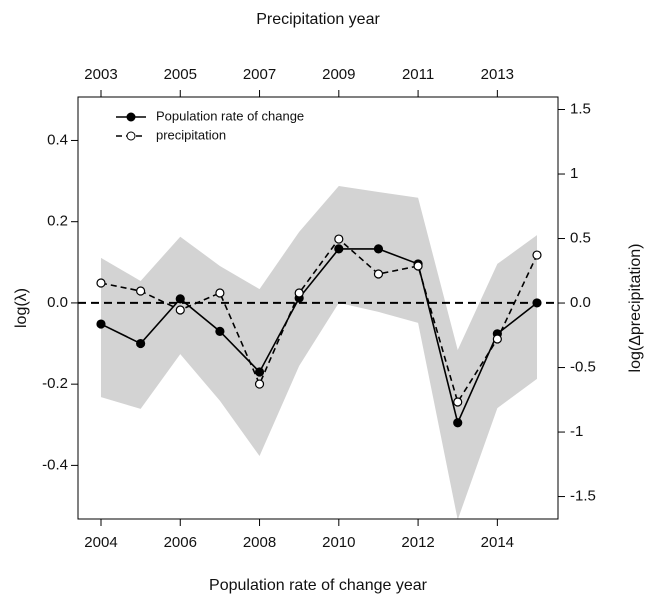 The width and height of the screenshot is (648, 600). I want to click on x-tick-label: 2012, so click(417, 542).